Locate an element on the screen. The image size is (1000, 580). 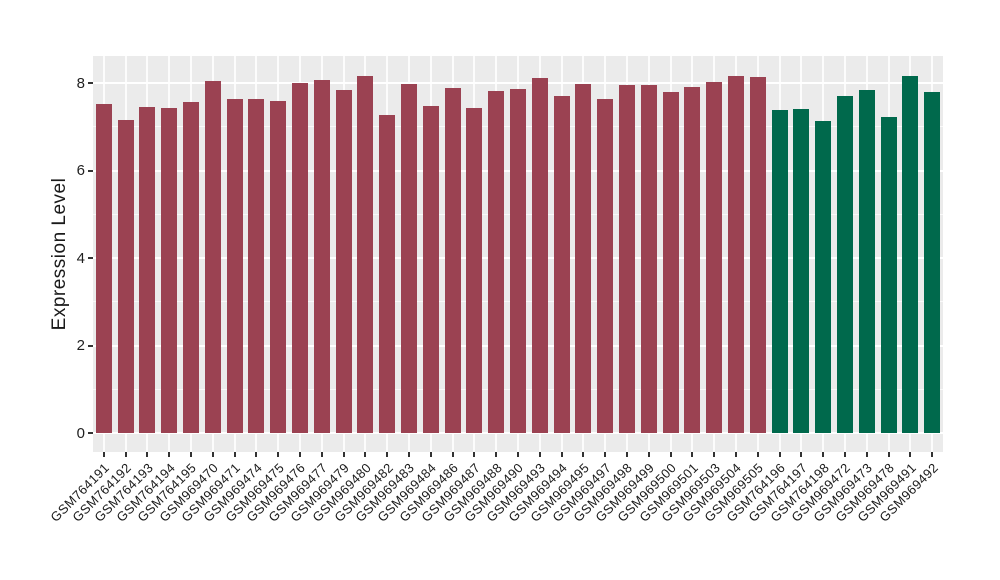
y-tick-label: 6 is located at coordinates (80, 170).